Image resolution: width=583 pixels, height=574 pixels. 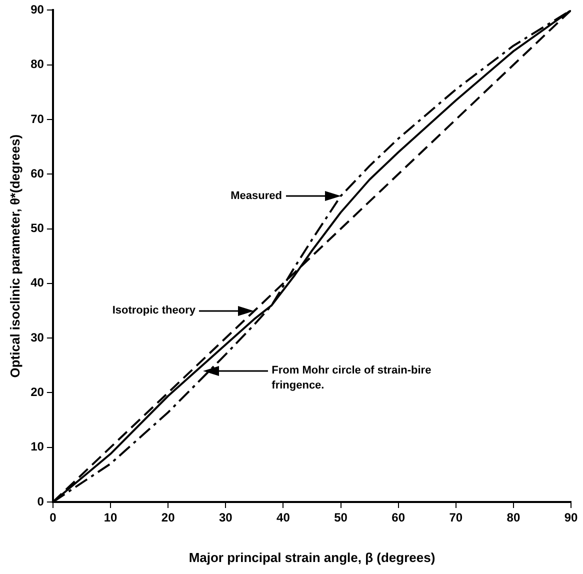 I want to click on x-axis-title: Major principal strain angle, β (degrees), so click(x=312, y=557).